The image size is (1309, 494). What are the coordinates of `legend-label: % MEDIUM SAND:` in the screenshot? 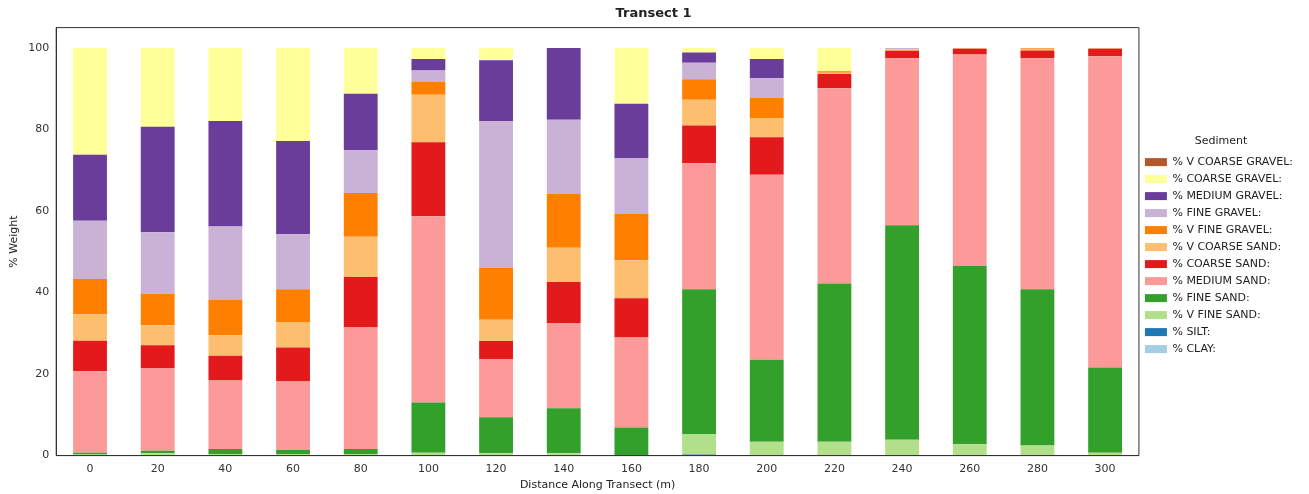 It's located at (1221, 280).